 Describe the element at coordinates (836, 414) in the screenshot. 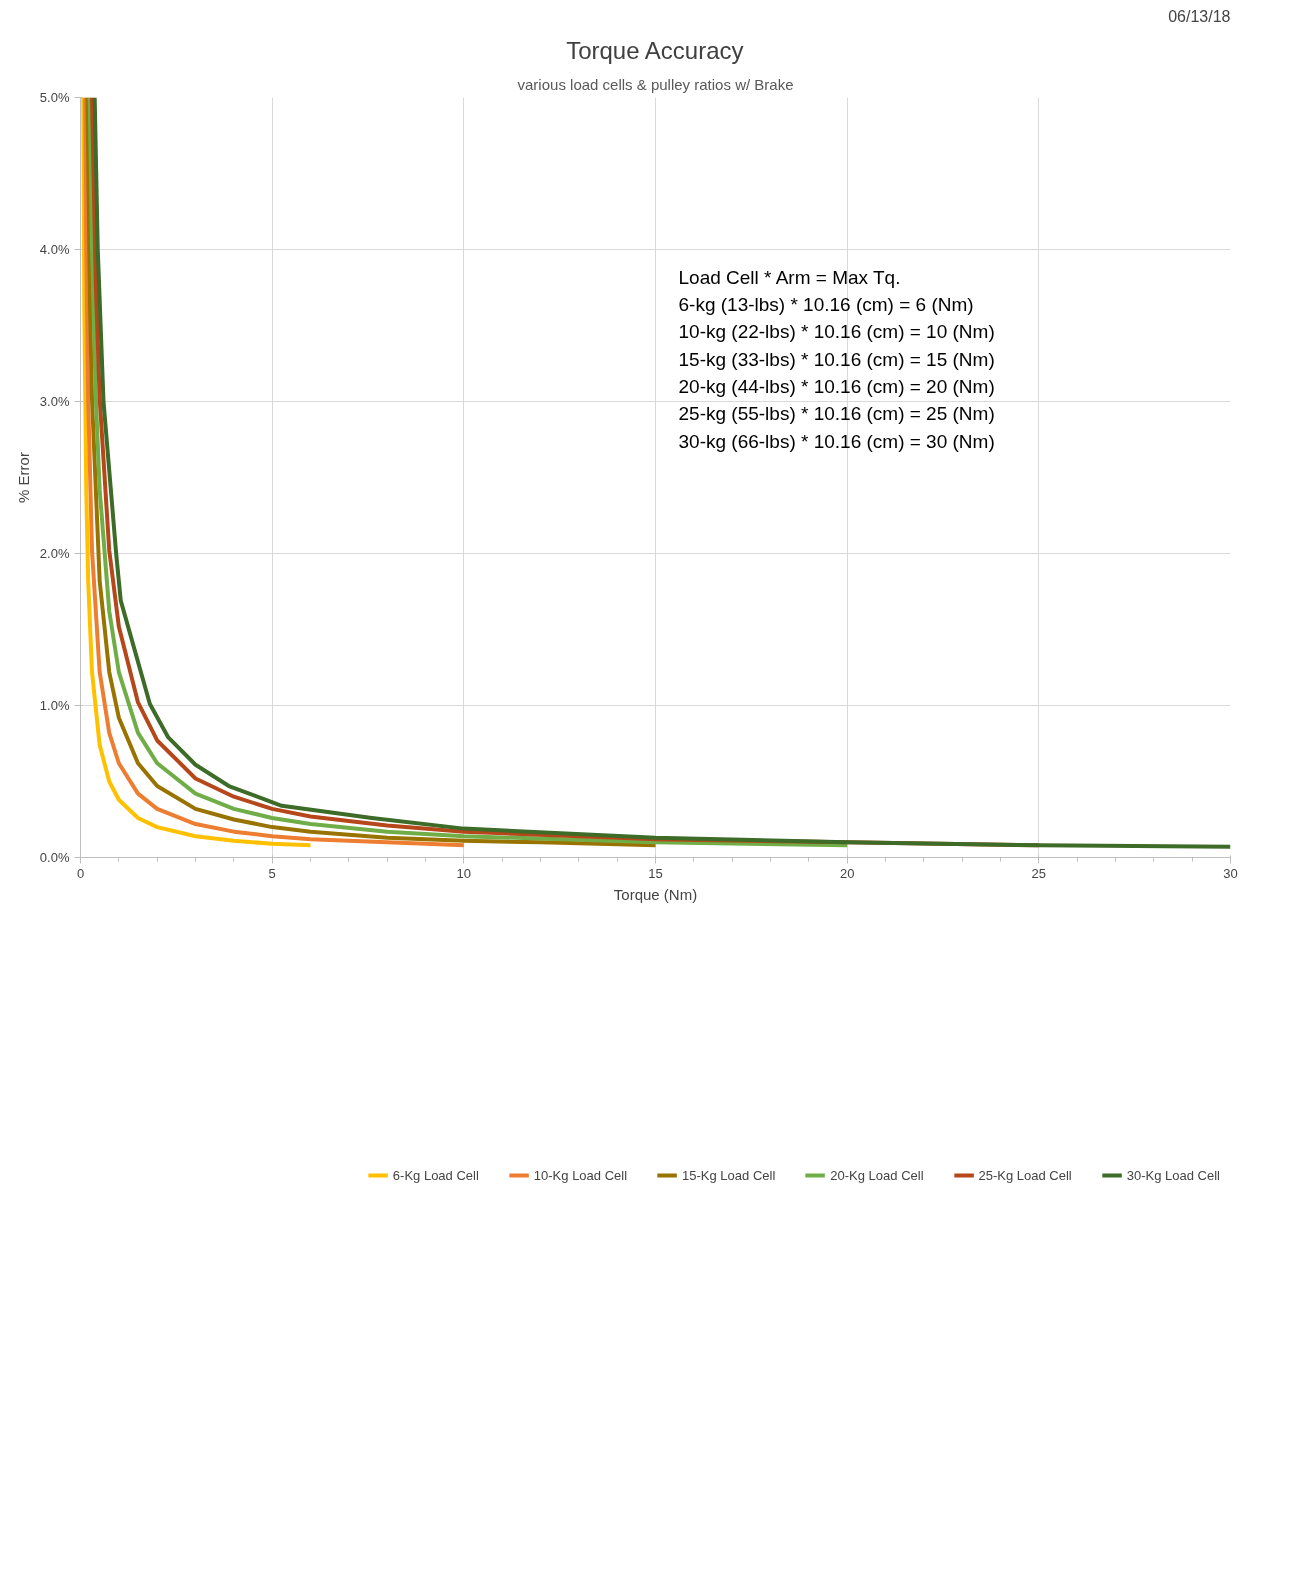

I see `annotation: 25-kg (55-lbs) * 10.16 (cm) = 25 (Nm)` at that location.